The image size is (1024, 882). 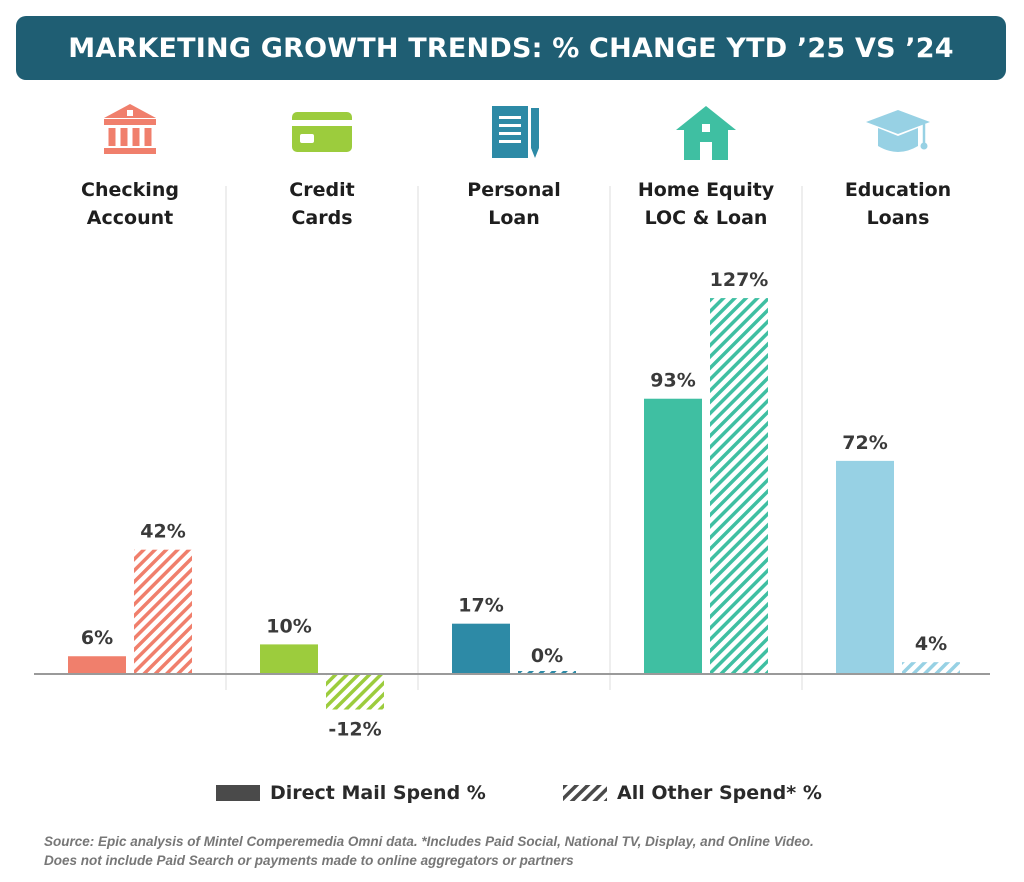 What do you see at coordinates (480, 606) in the screenshot?
I see `value-label-personal-loan-direct-mail: 17%` at bounding box center [480, 606].